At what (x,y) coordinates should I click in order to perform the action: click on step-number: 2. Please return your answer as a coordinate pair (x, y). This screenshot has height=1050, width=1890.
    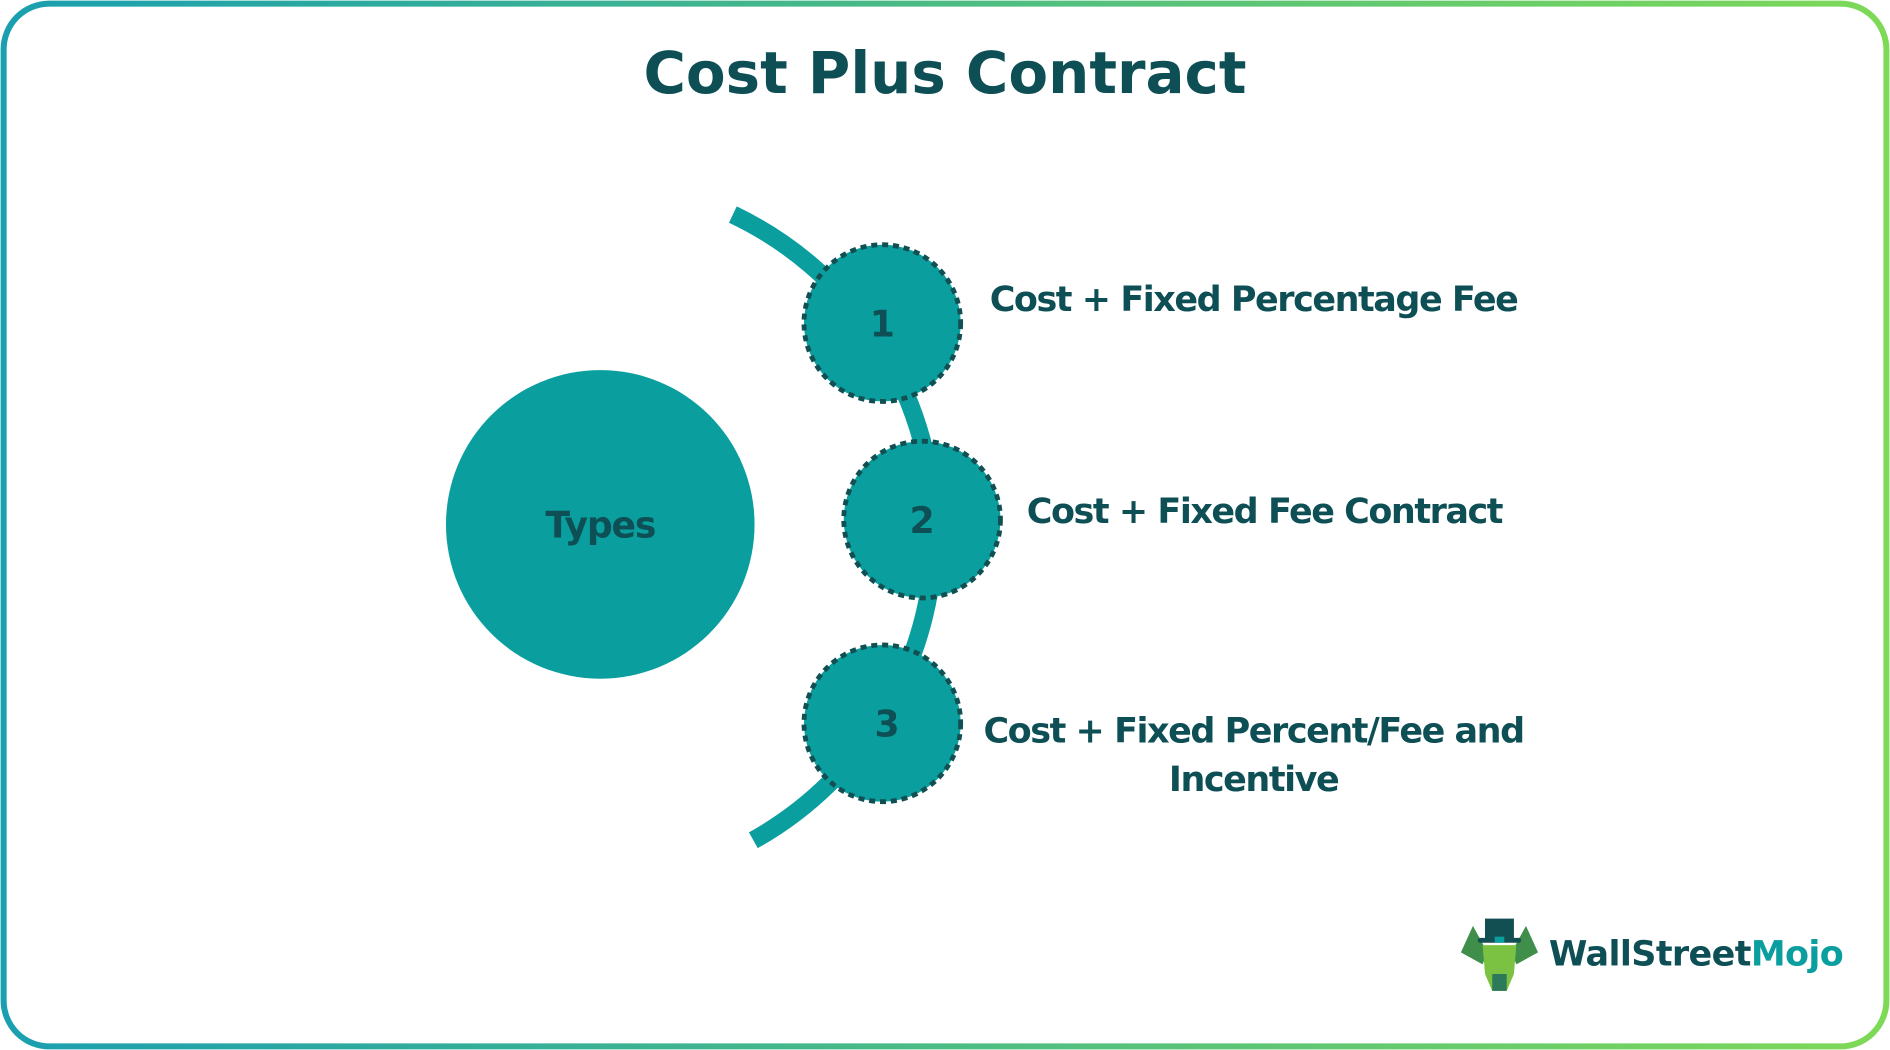
    Looking at the image, I should click on (922, 520).